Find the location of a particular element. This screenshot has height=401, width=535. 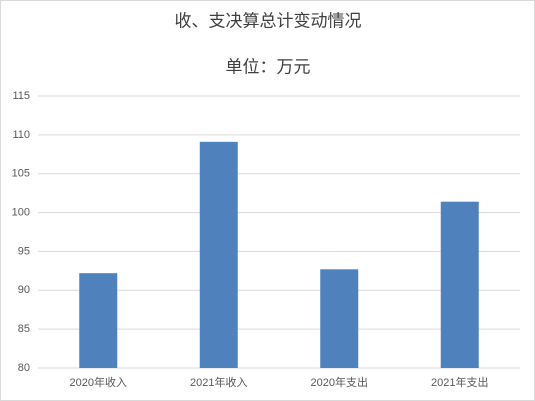

y-tick-label: 115 is located at coordinates (21, 96).